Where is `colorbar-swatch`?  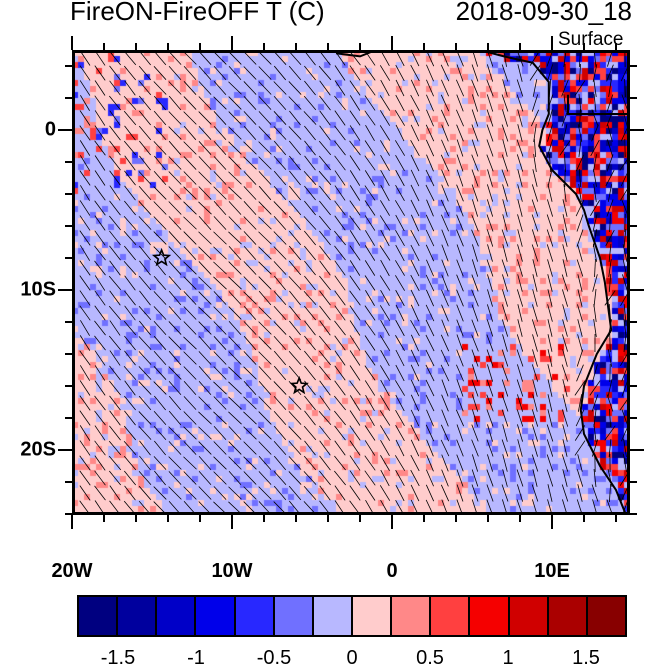
colorbar-swatch is located at coordinates (568, 616).